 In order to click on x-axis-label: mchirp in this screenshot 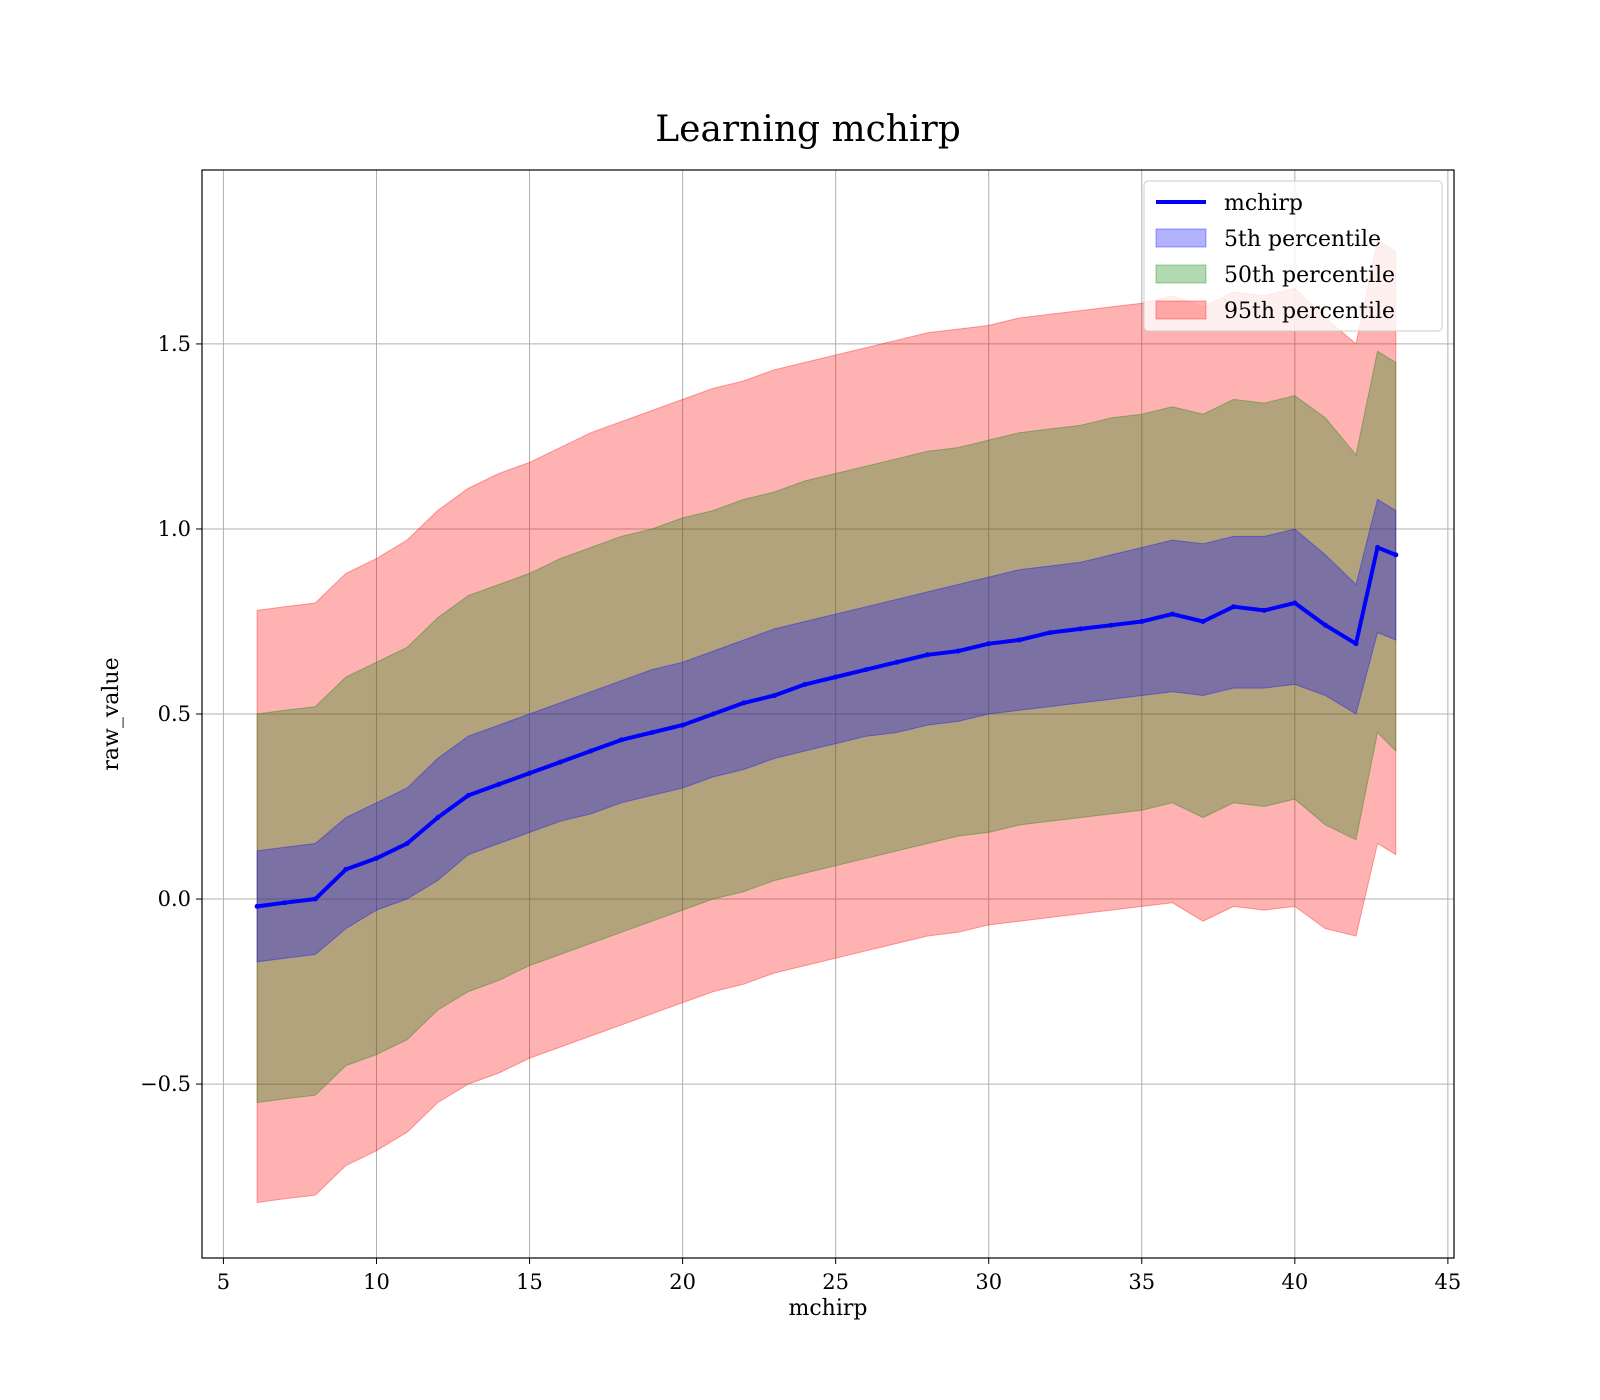, I will do `click(828, 1308)`.